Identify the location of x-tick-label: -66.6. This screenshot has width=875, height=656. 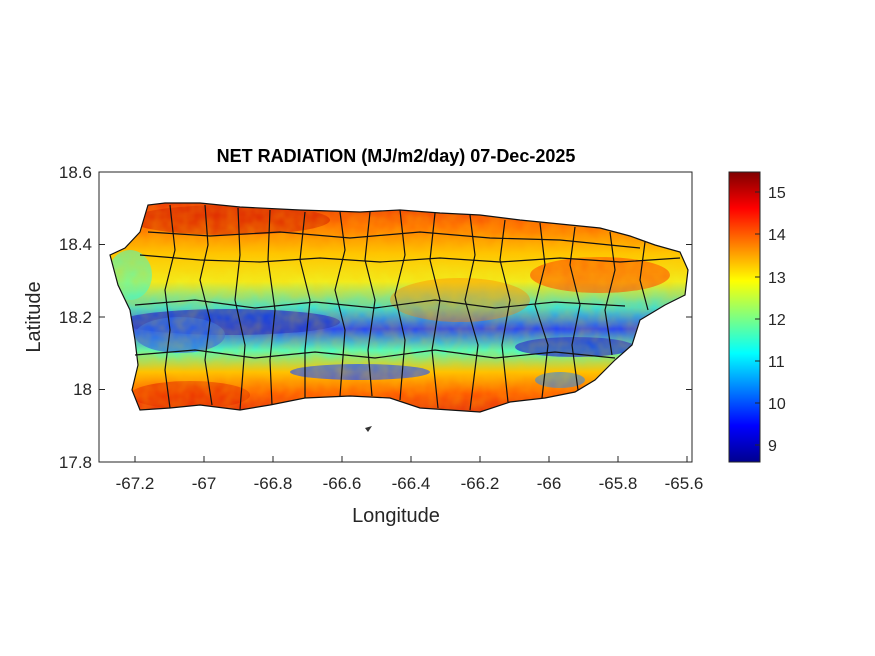
(342, 483).